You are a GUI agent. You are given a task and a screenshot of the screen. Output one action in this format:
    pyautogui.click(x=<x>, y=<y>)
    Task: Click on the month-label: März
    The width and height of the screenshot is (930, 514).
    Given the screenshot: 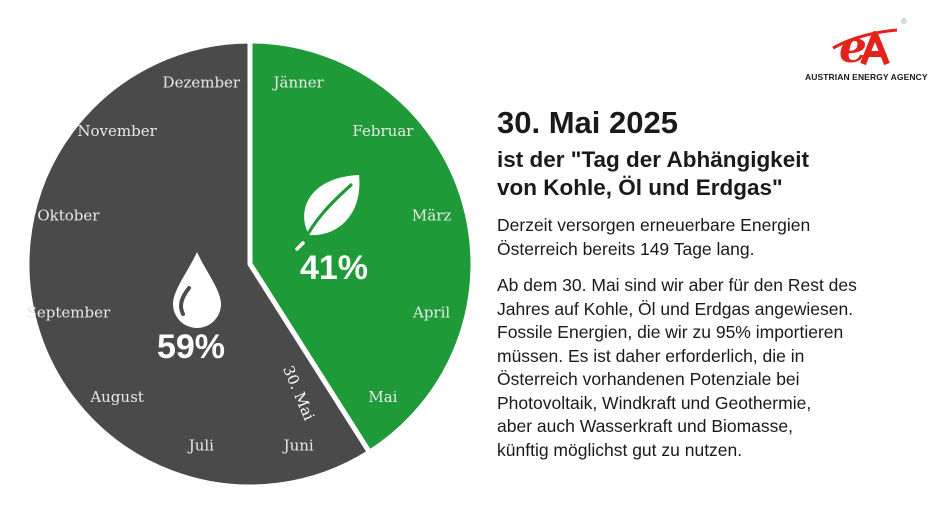 What is the action you would take?
    pyautogui.click(x=431, y=215)
    